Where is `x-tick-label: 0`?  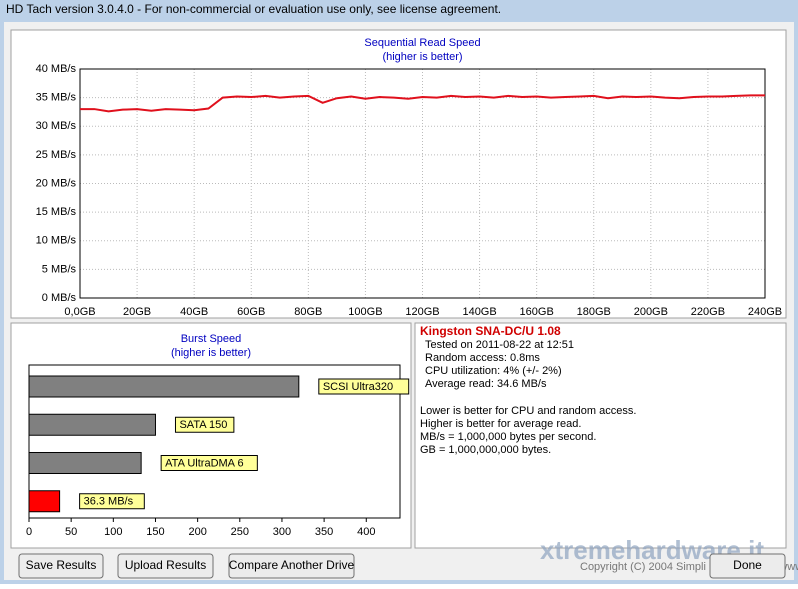
x-tick-label: 0 is located at coordinates (29, 532).